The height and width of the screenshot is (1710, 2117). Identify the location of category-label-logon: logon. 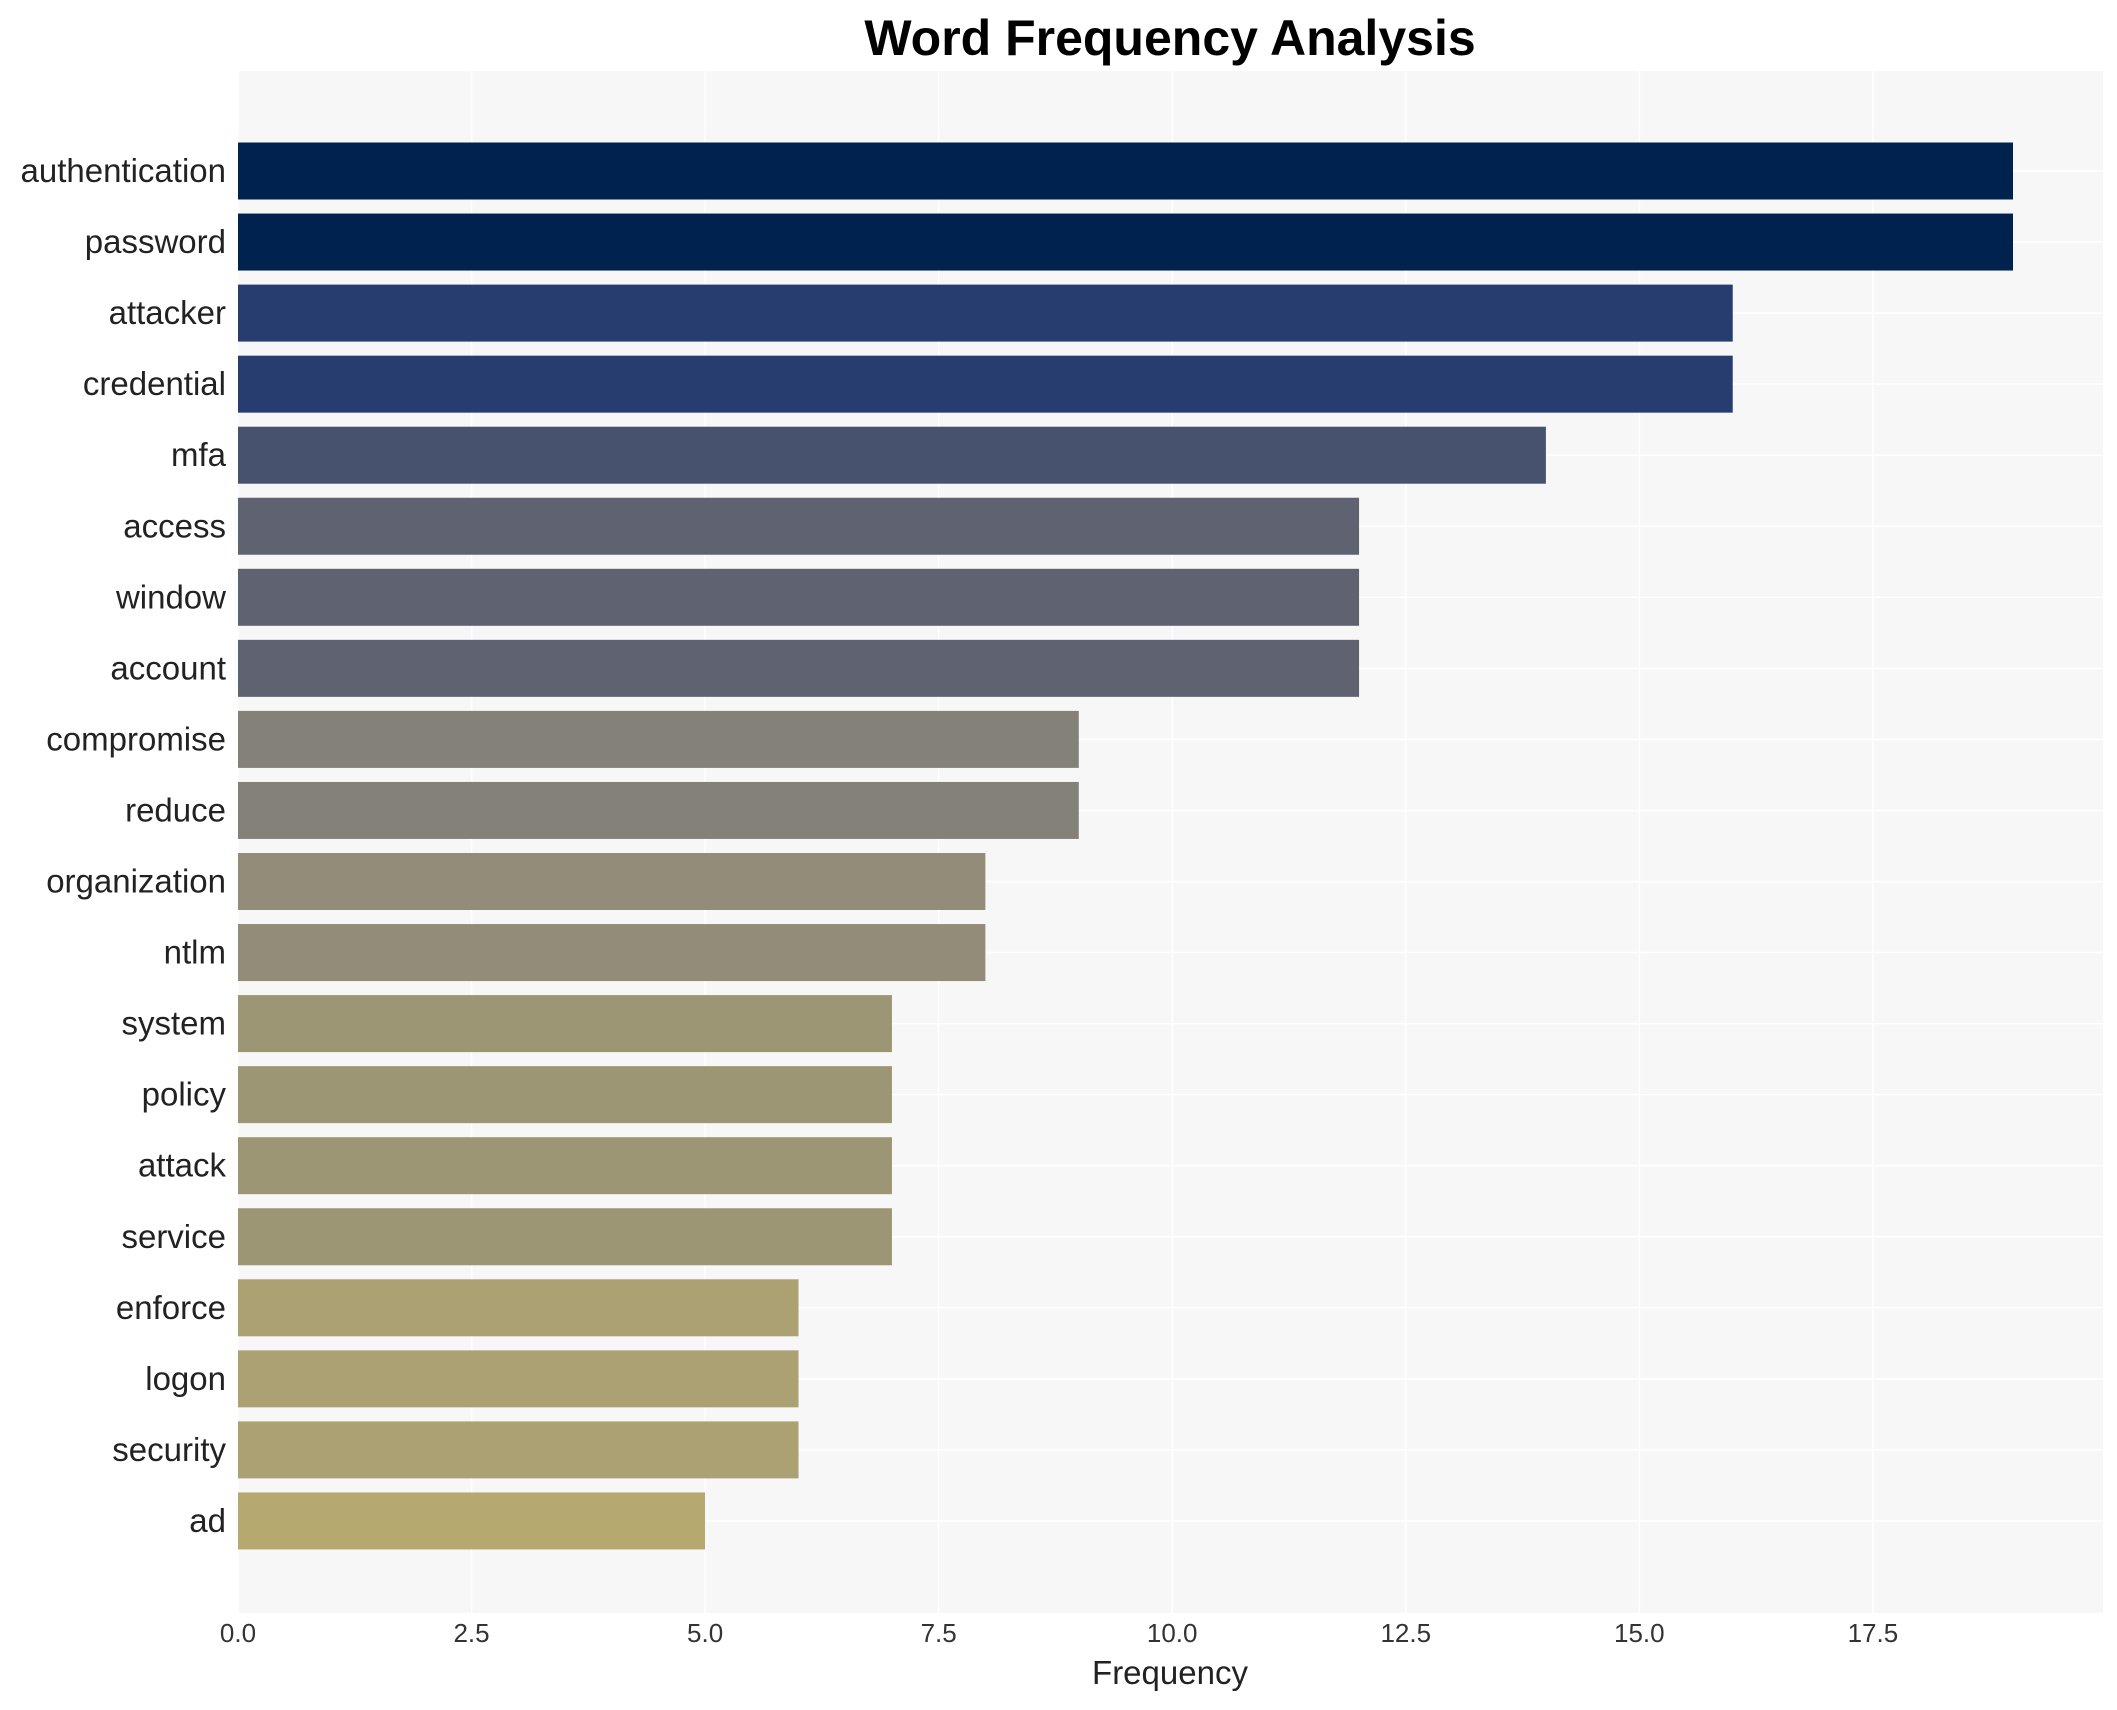
(185, 1378).